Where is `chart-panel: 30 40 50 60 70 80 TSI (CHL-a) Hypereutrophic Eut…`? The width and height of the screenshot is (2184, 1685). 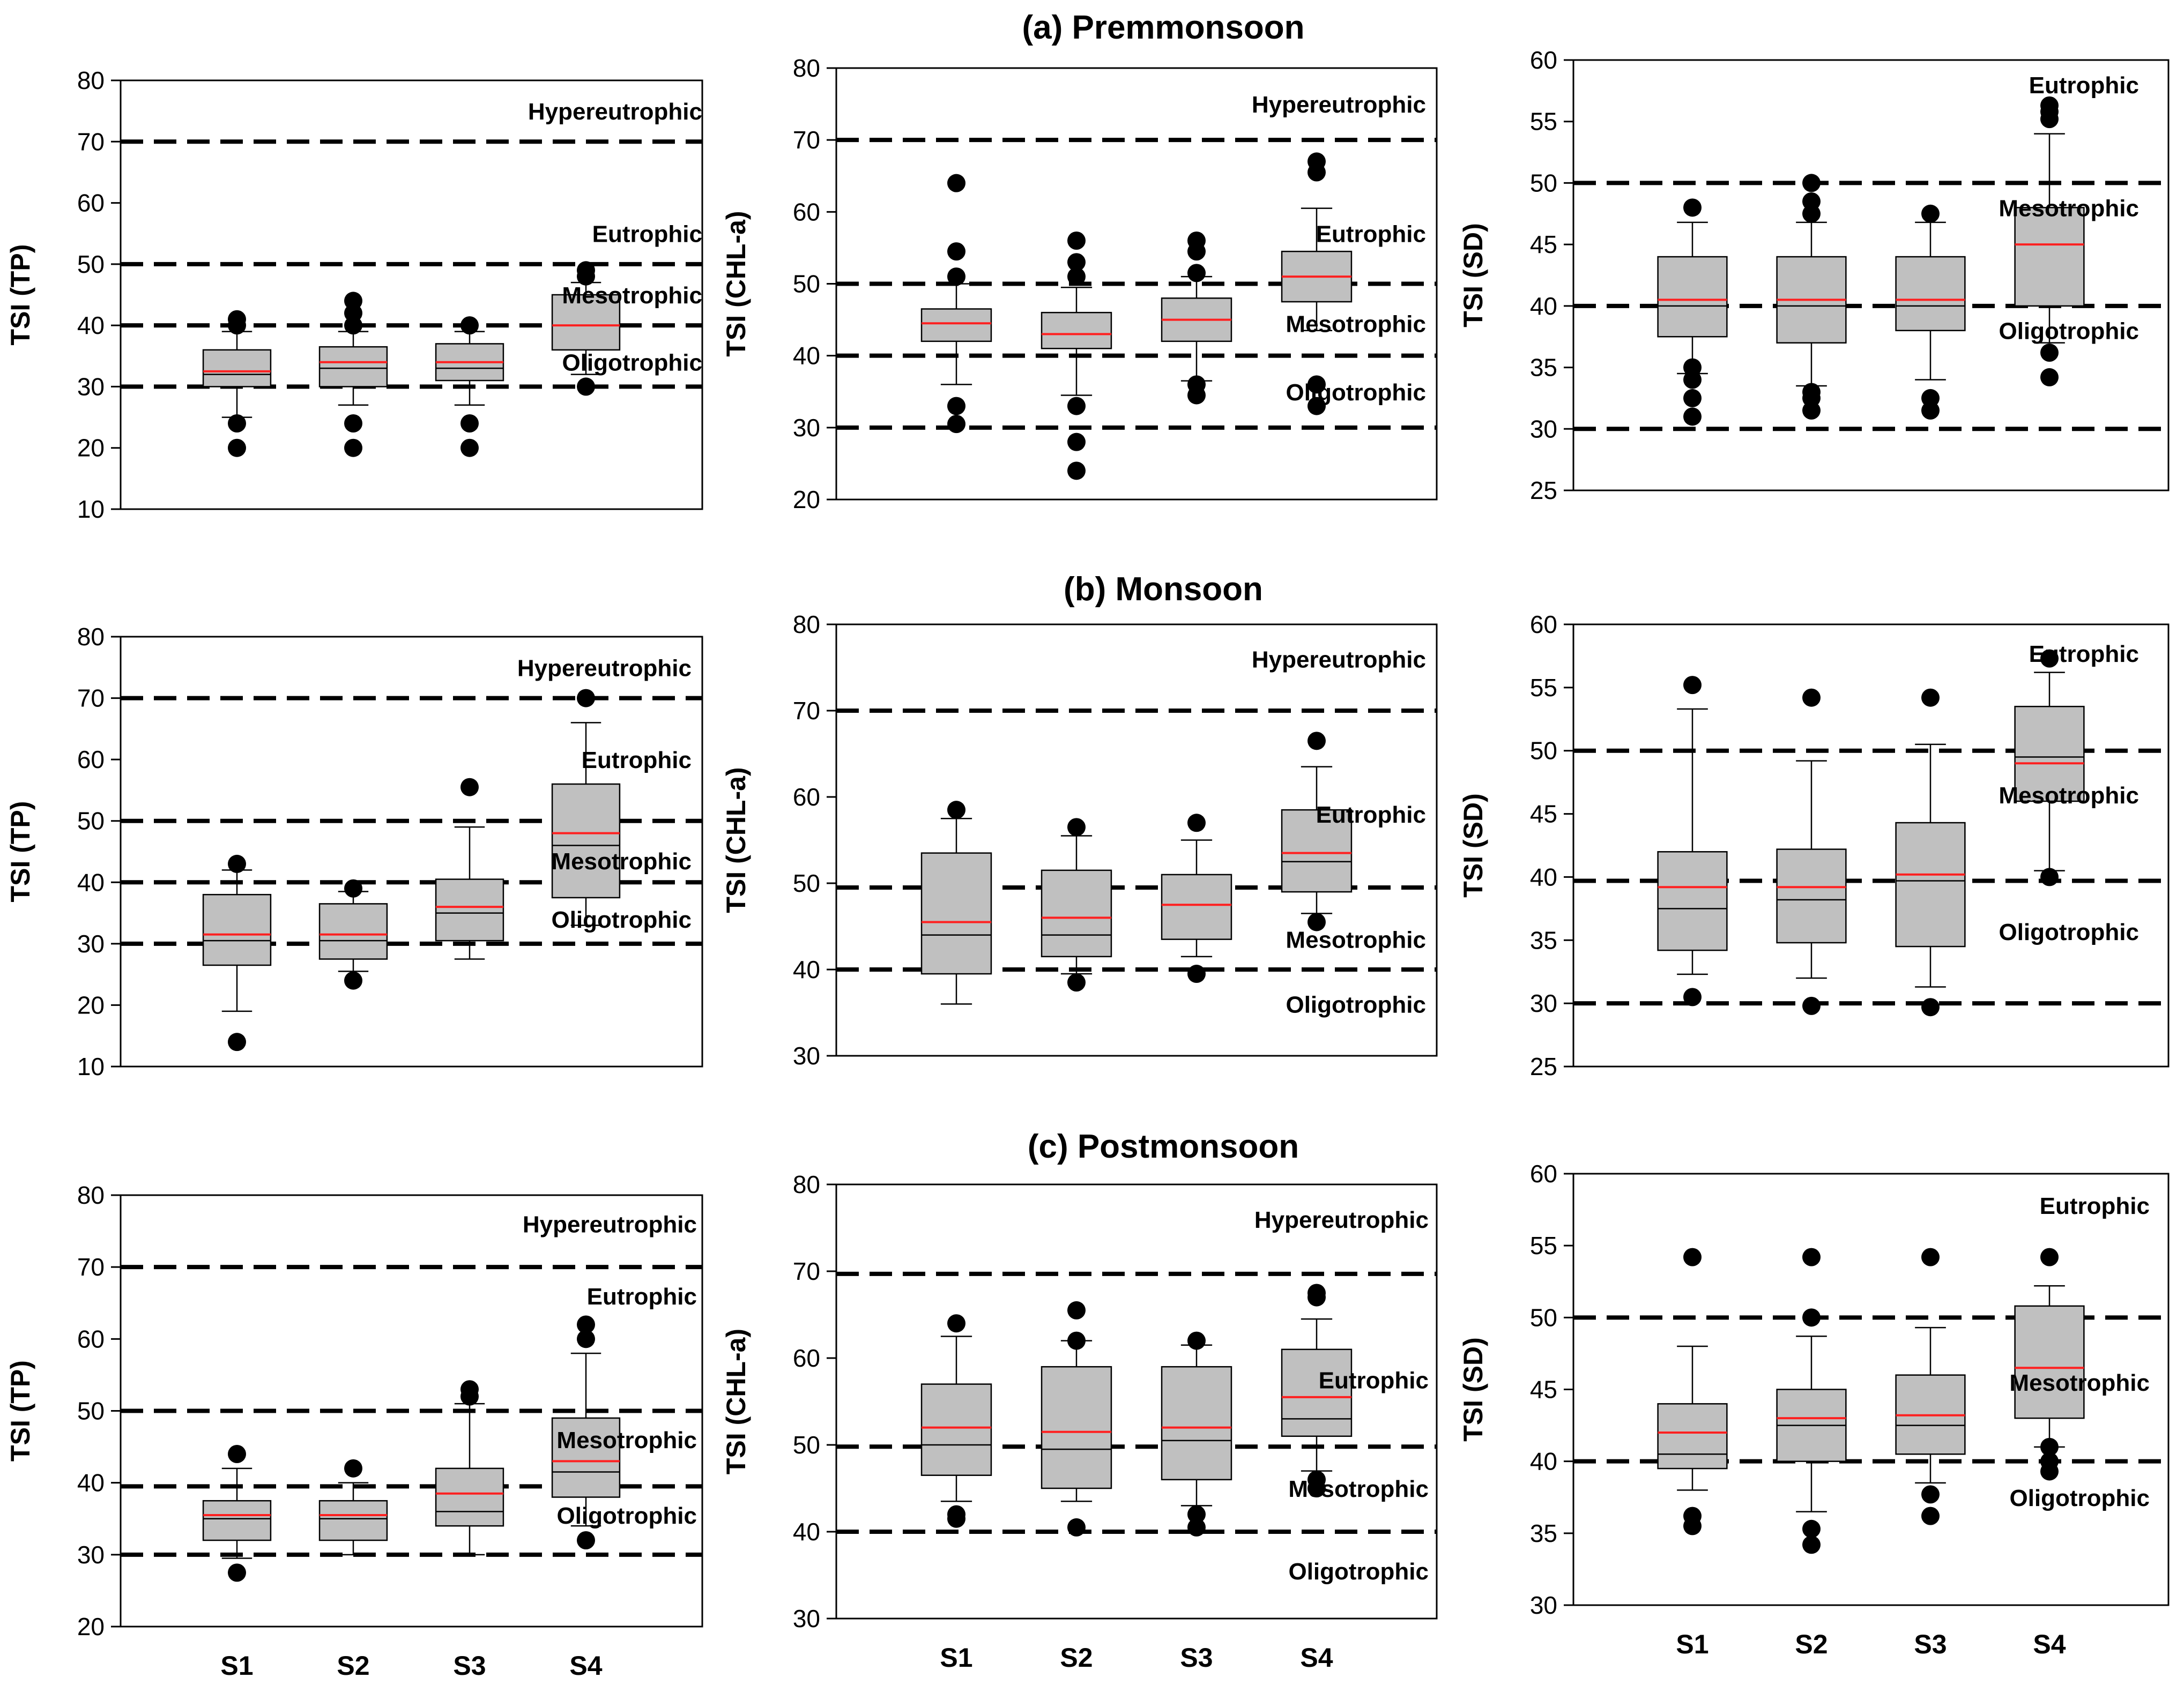 chart-panel: 30 40 50 60 70 80 TSI (CHL-a) Hypereutrophic Eut… is located at coordinates (1079, 1421).